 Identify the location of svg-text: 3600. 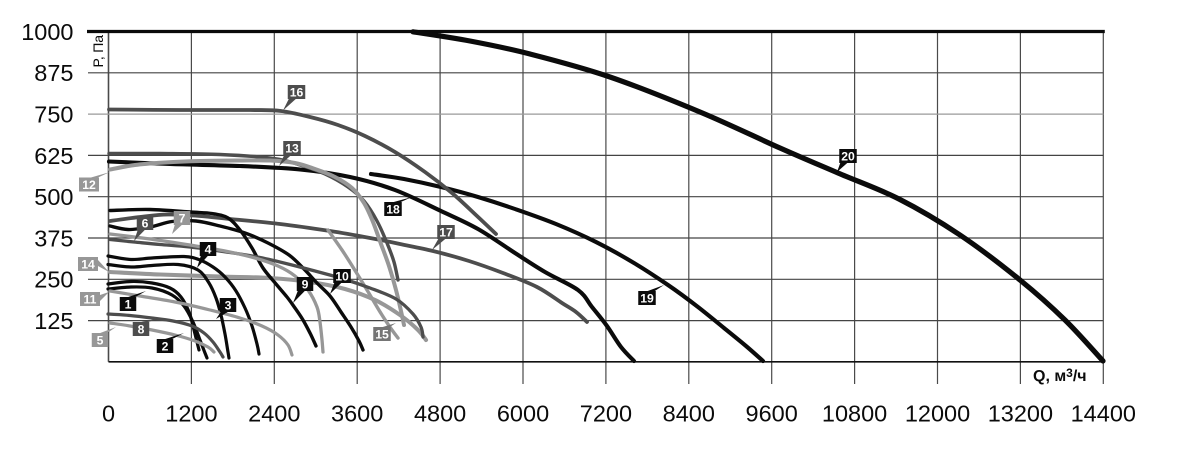
(357, 414).